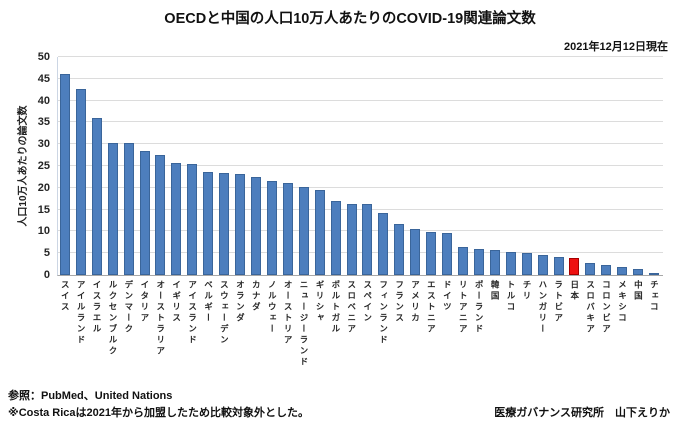 The width and height of the screenshot is (700, 429). I want to click on x-label-column: 中国, so click(638, 291).